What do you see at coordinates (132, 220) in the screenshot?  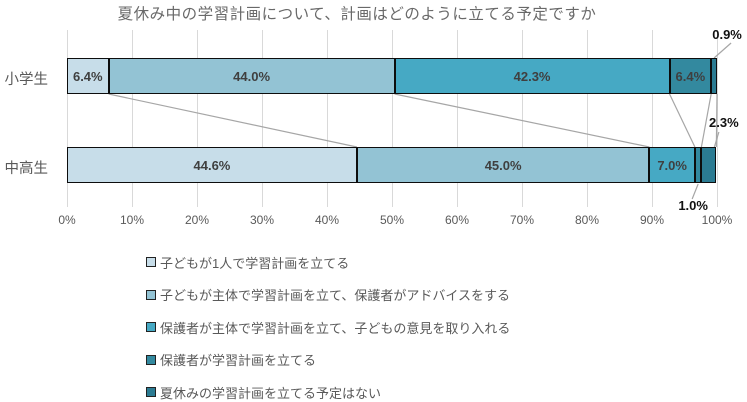 I see `x-axis-tick-label: 10%` at bounding box center [132, 220].